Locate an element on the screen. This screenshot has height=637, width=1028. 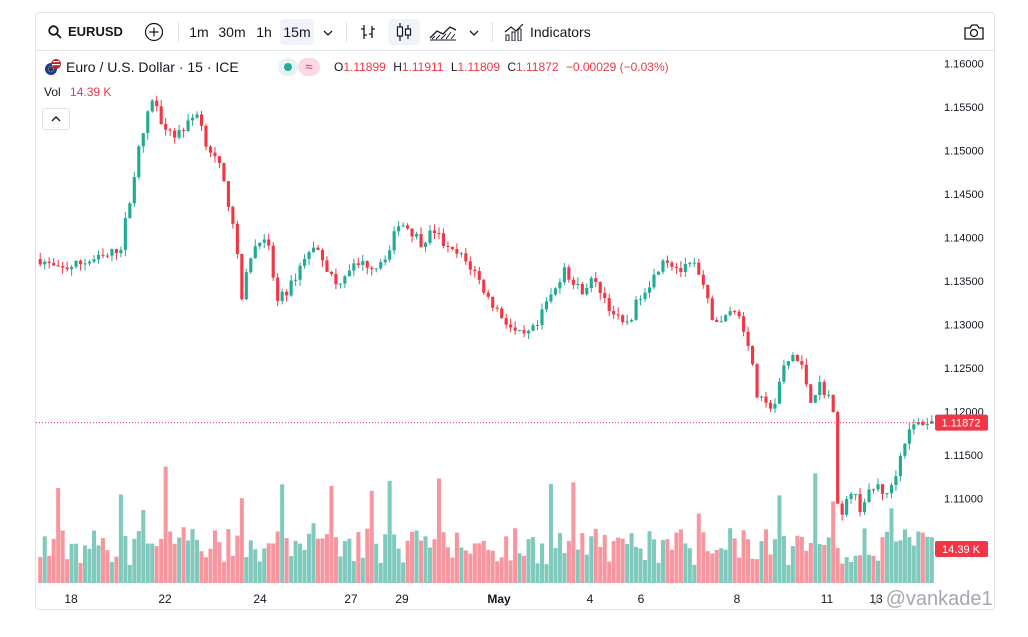
area-chart-type-button is located at coordinates (443, 32).